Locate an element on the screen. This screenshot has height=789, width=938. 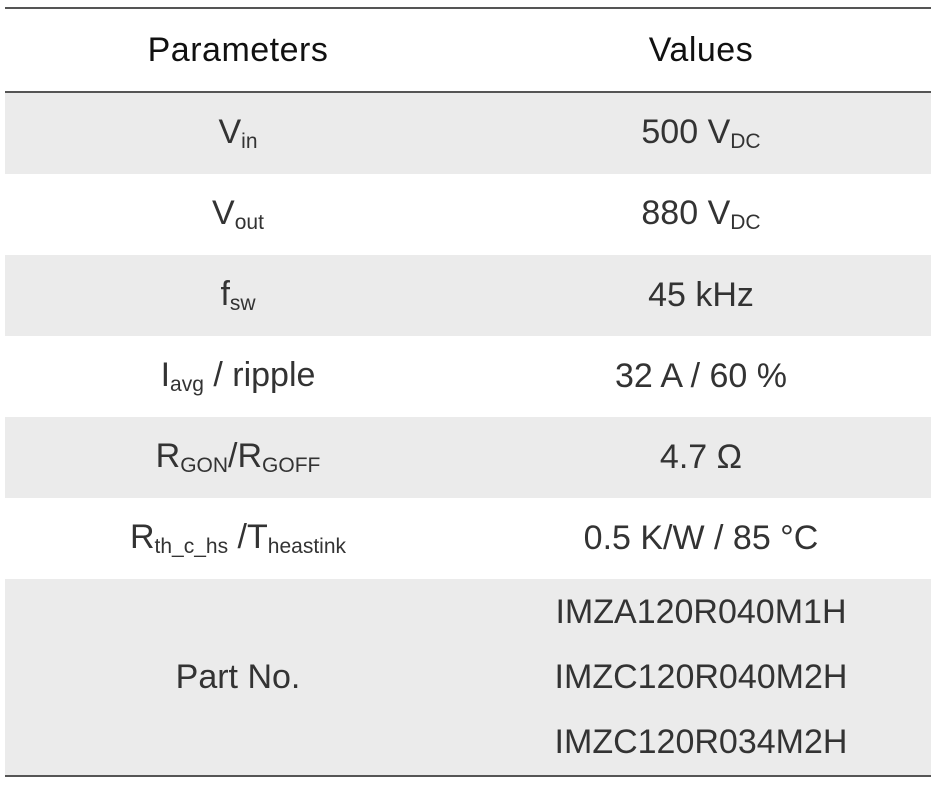
text: 45 kHz is located at coordinates (701, 295).